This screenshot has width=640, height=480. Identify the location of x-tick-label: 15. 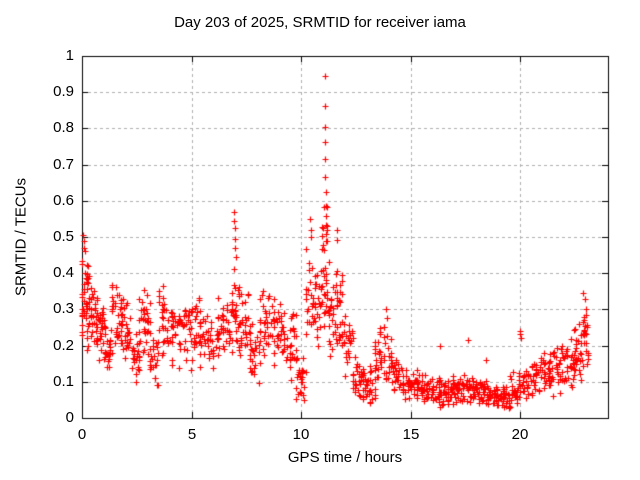
(411, 434).